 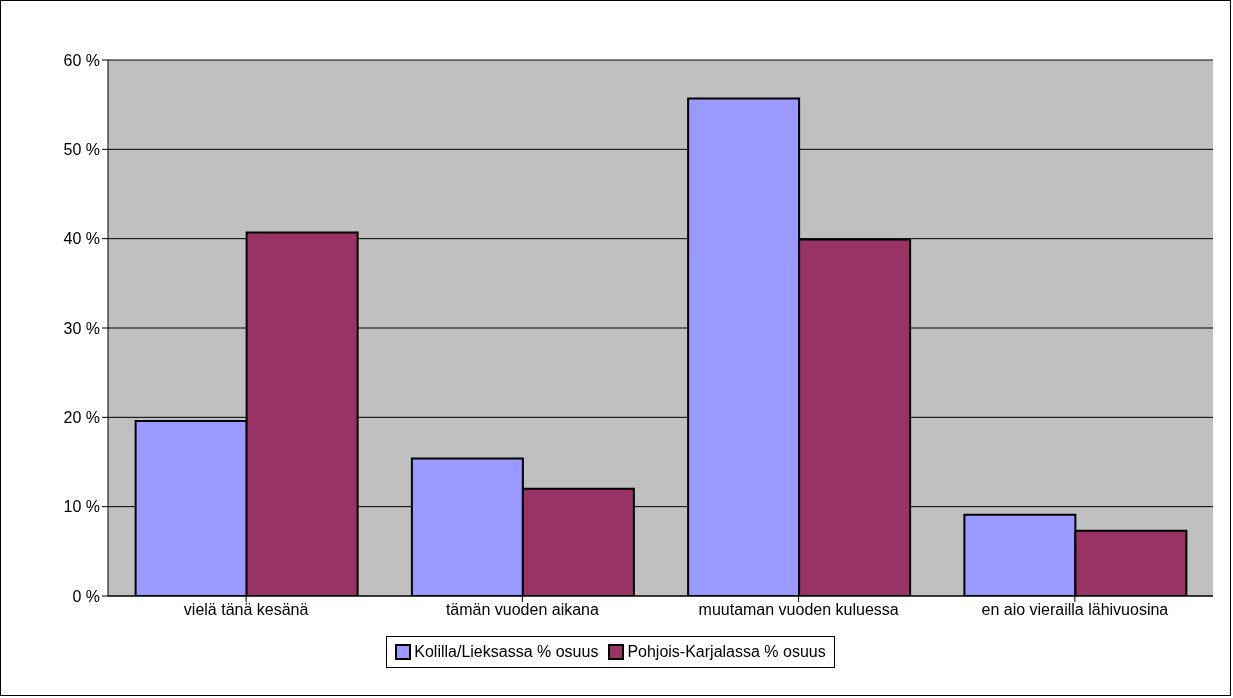 What do you see at coordinates (81, 239) in the screenshot?
I see `y-tick-label: 40 %` at bounding box center [81, 239].